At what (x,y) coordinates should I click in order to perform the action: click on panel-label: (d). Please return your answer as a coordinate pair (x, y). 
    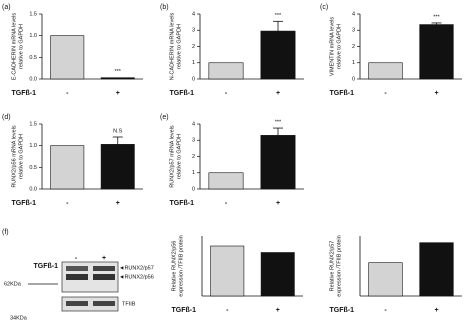
    Looking at the image, I should click on (6, 117).